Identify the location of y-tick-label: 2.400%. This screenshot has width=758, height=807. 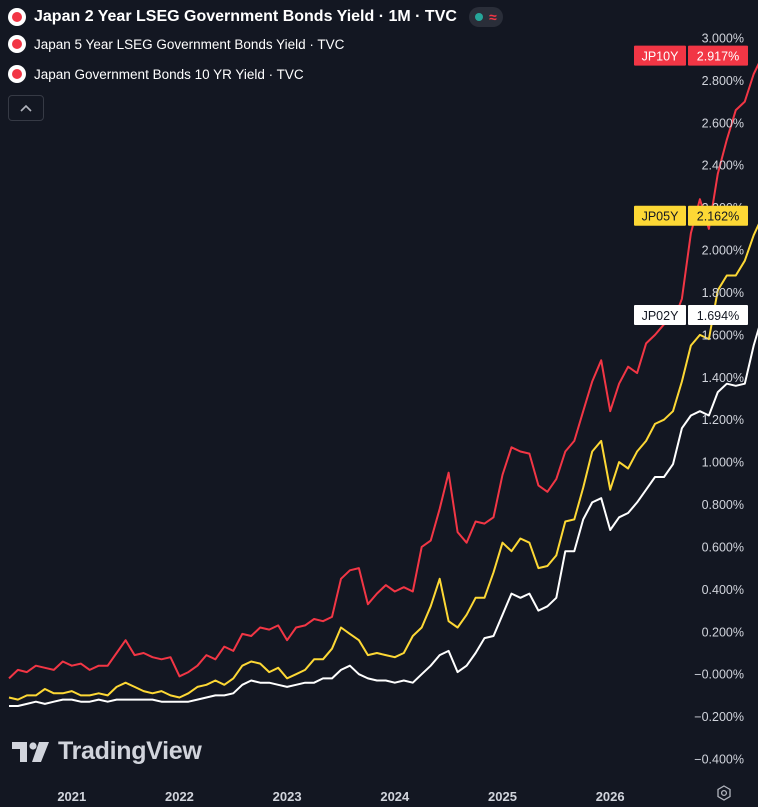
(723, 166).